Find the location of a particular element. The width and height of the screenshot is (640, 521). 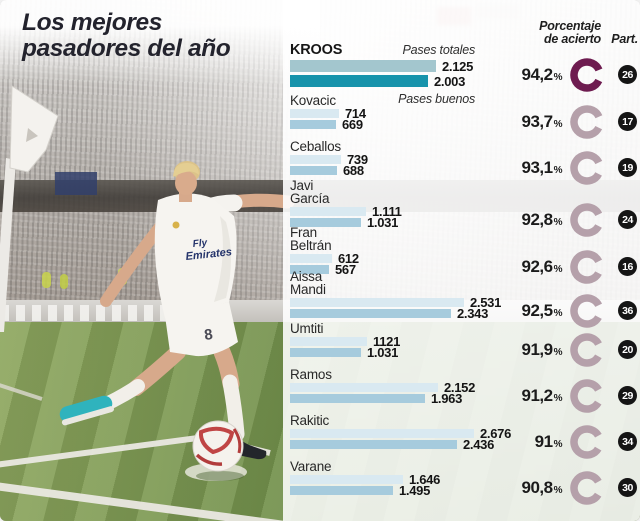

title-haze is located at coordinates (160, 43).